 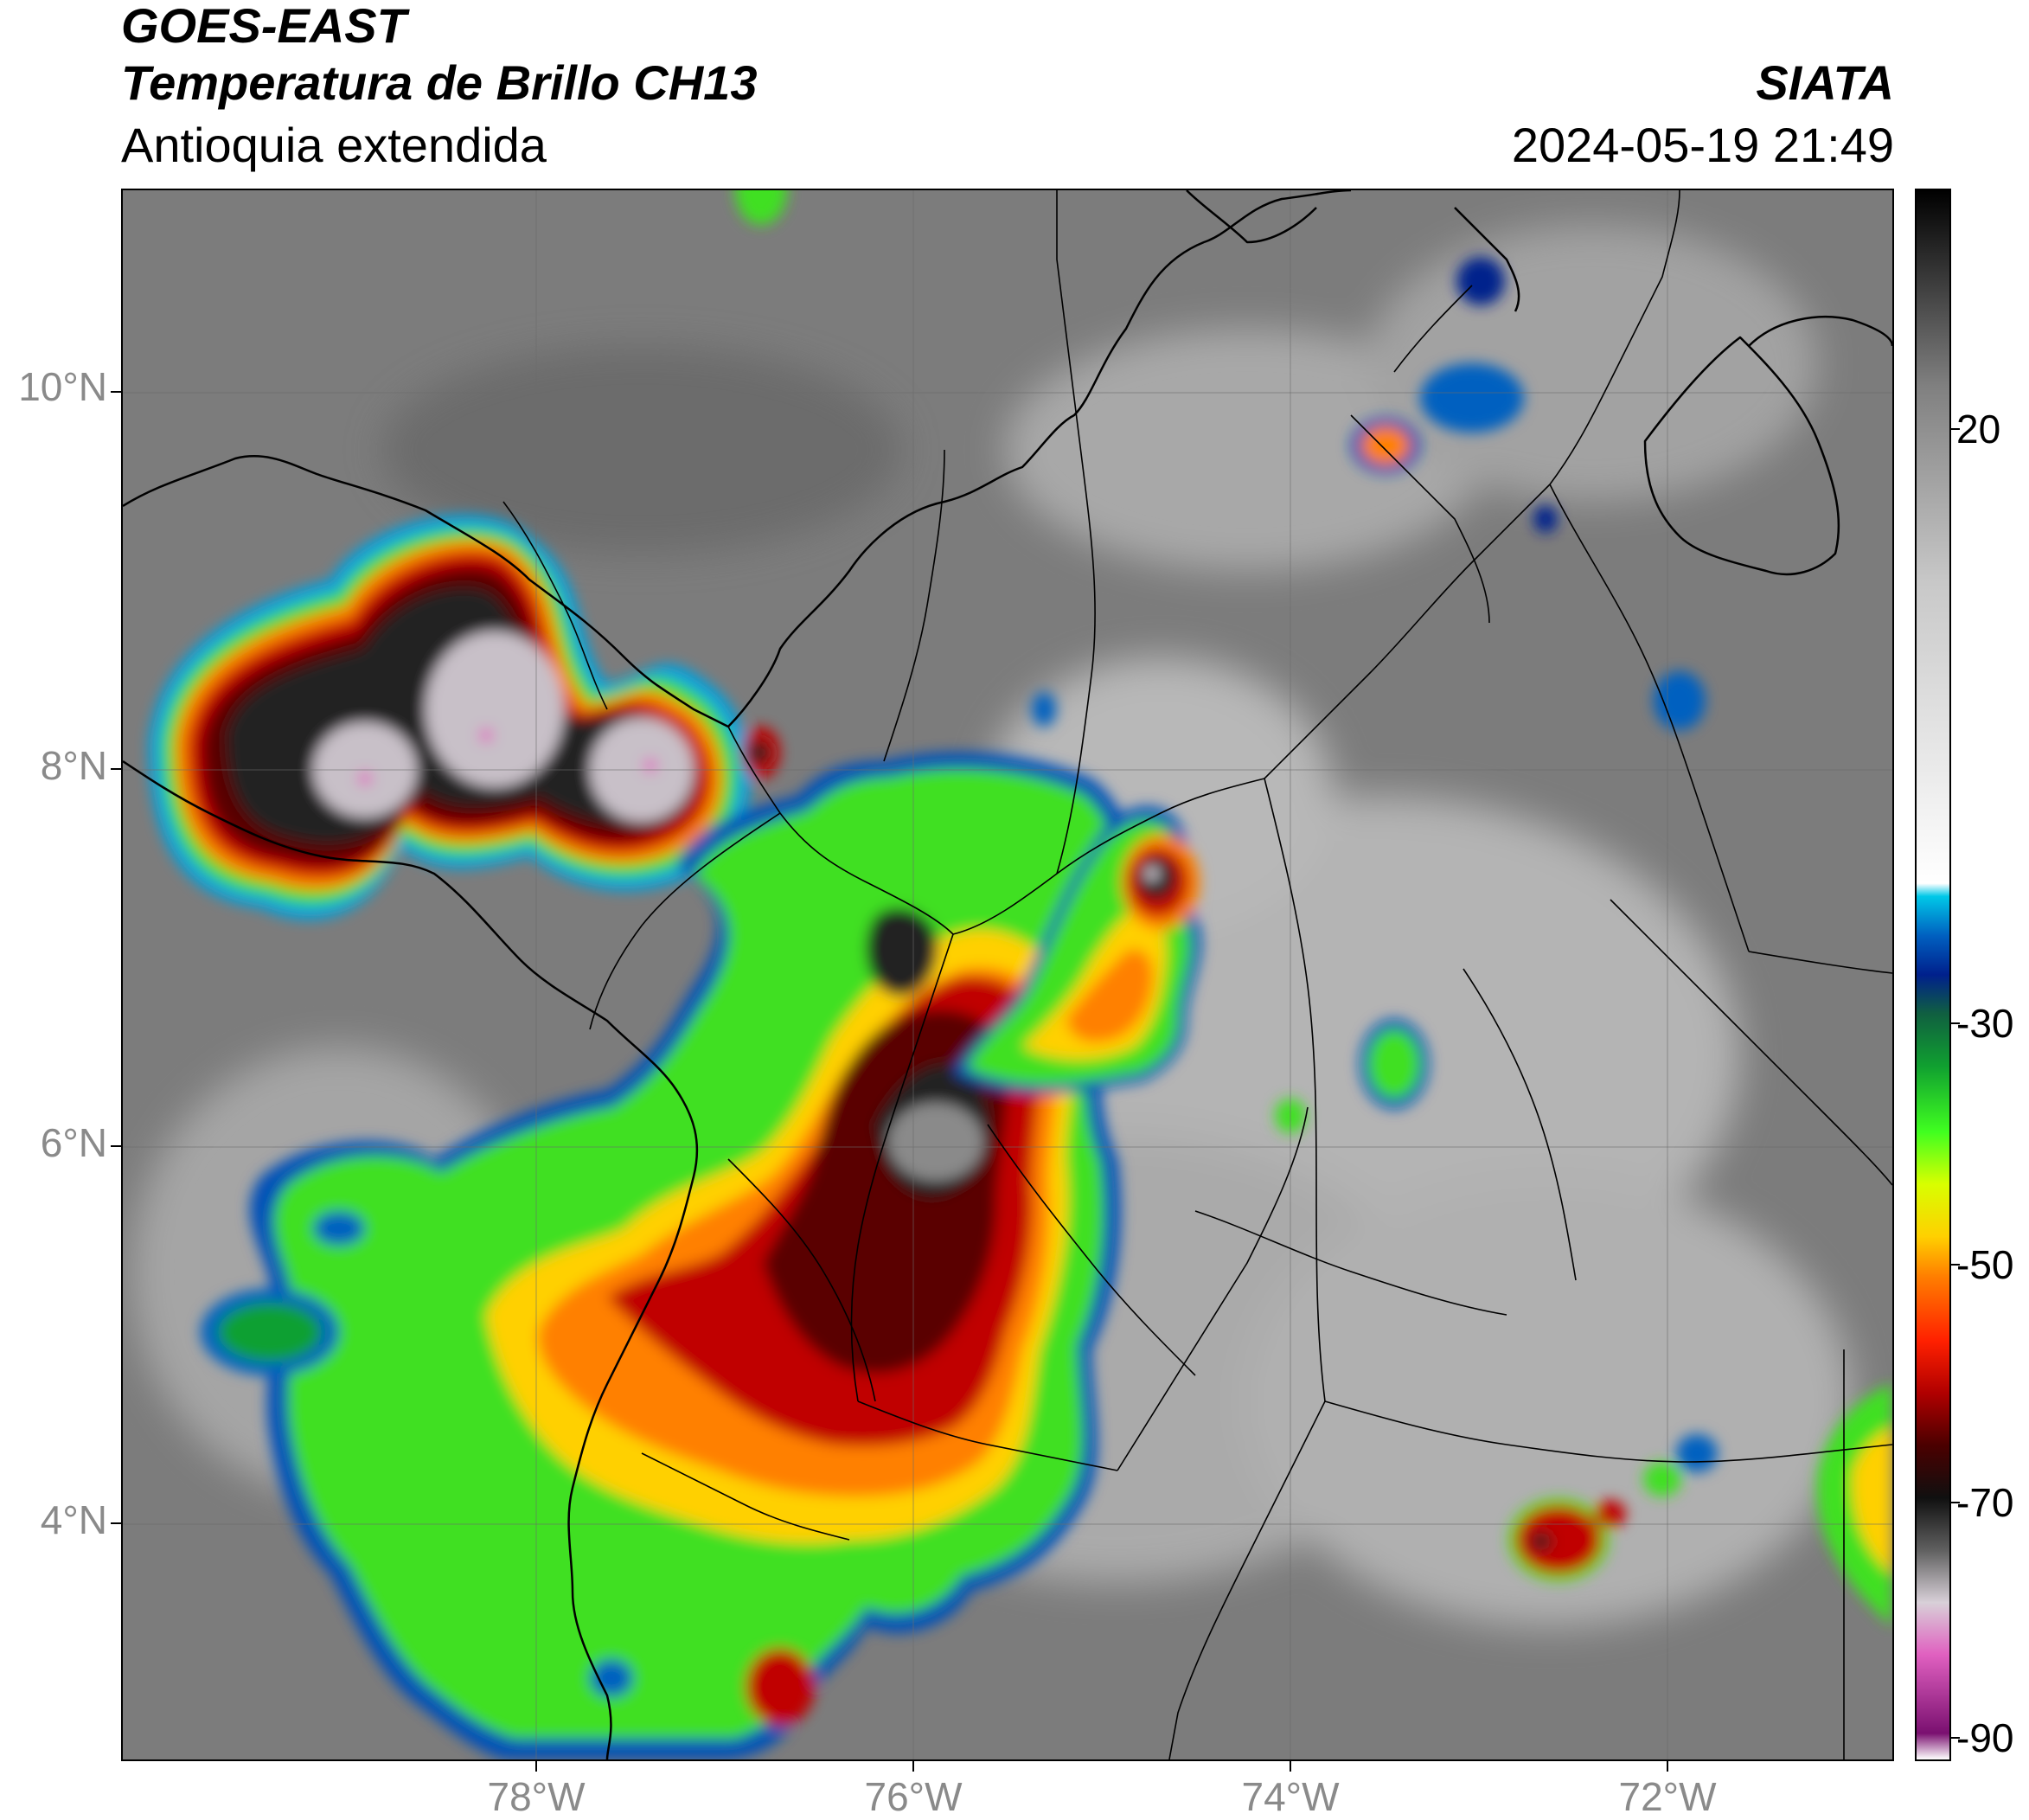 I want to click on lon-tick-74w: 74°W, so click(x=1290, y=1796).